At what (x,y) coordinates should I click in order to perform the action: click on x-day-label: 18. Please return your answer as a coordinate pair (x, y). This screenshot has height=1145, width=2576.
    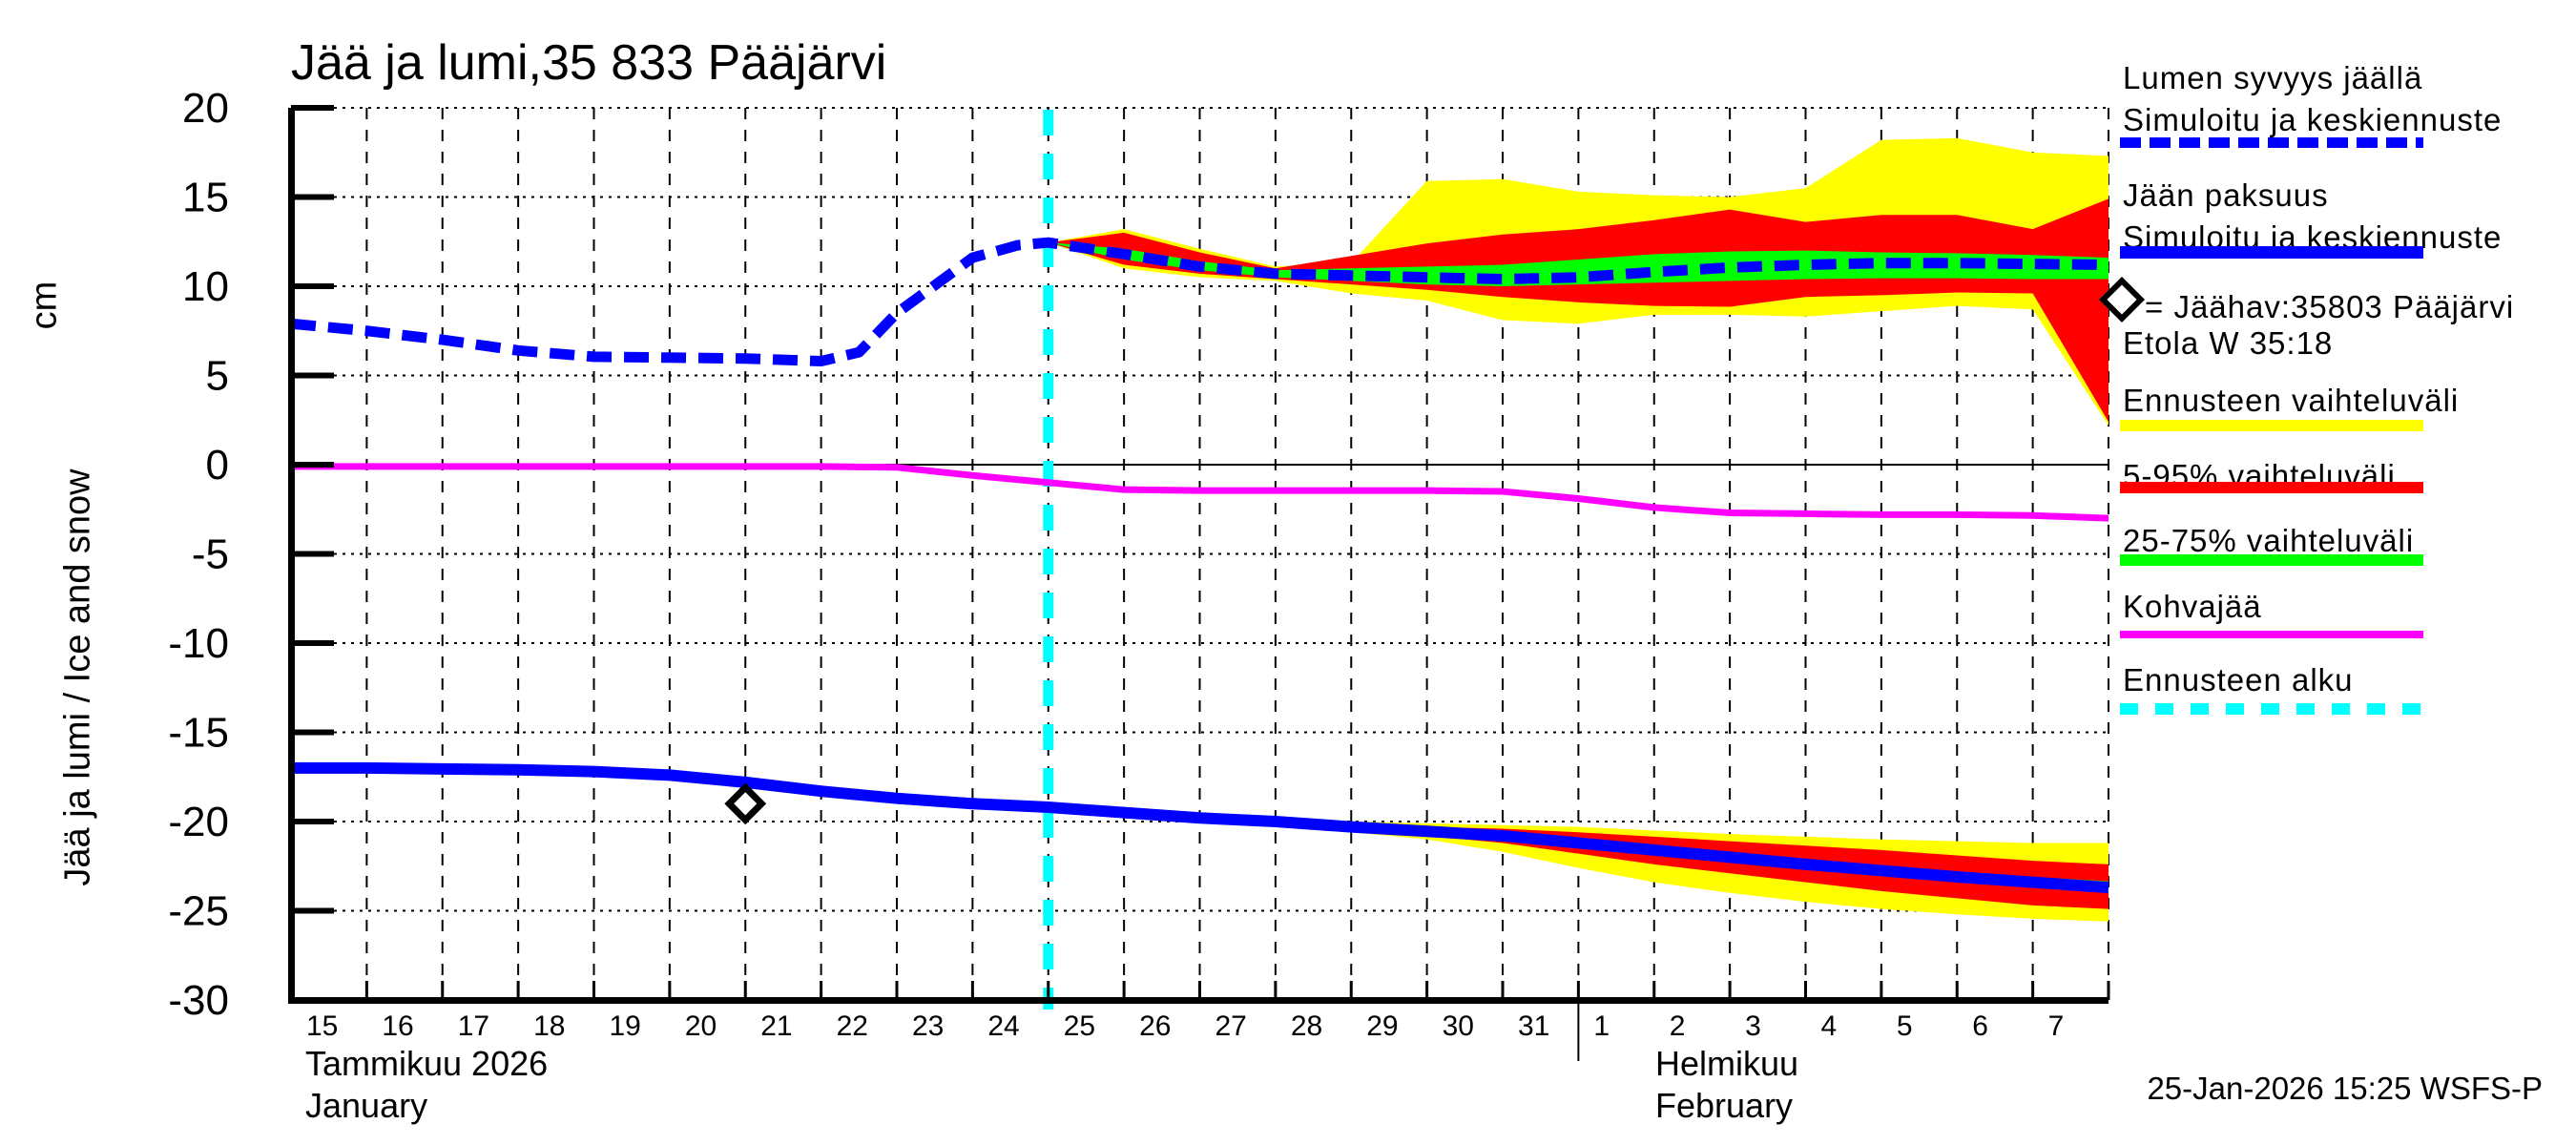
    Looking at the image, I should click on (549, 1026).